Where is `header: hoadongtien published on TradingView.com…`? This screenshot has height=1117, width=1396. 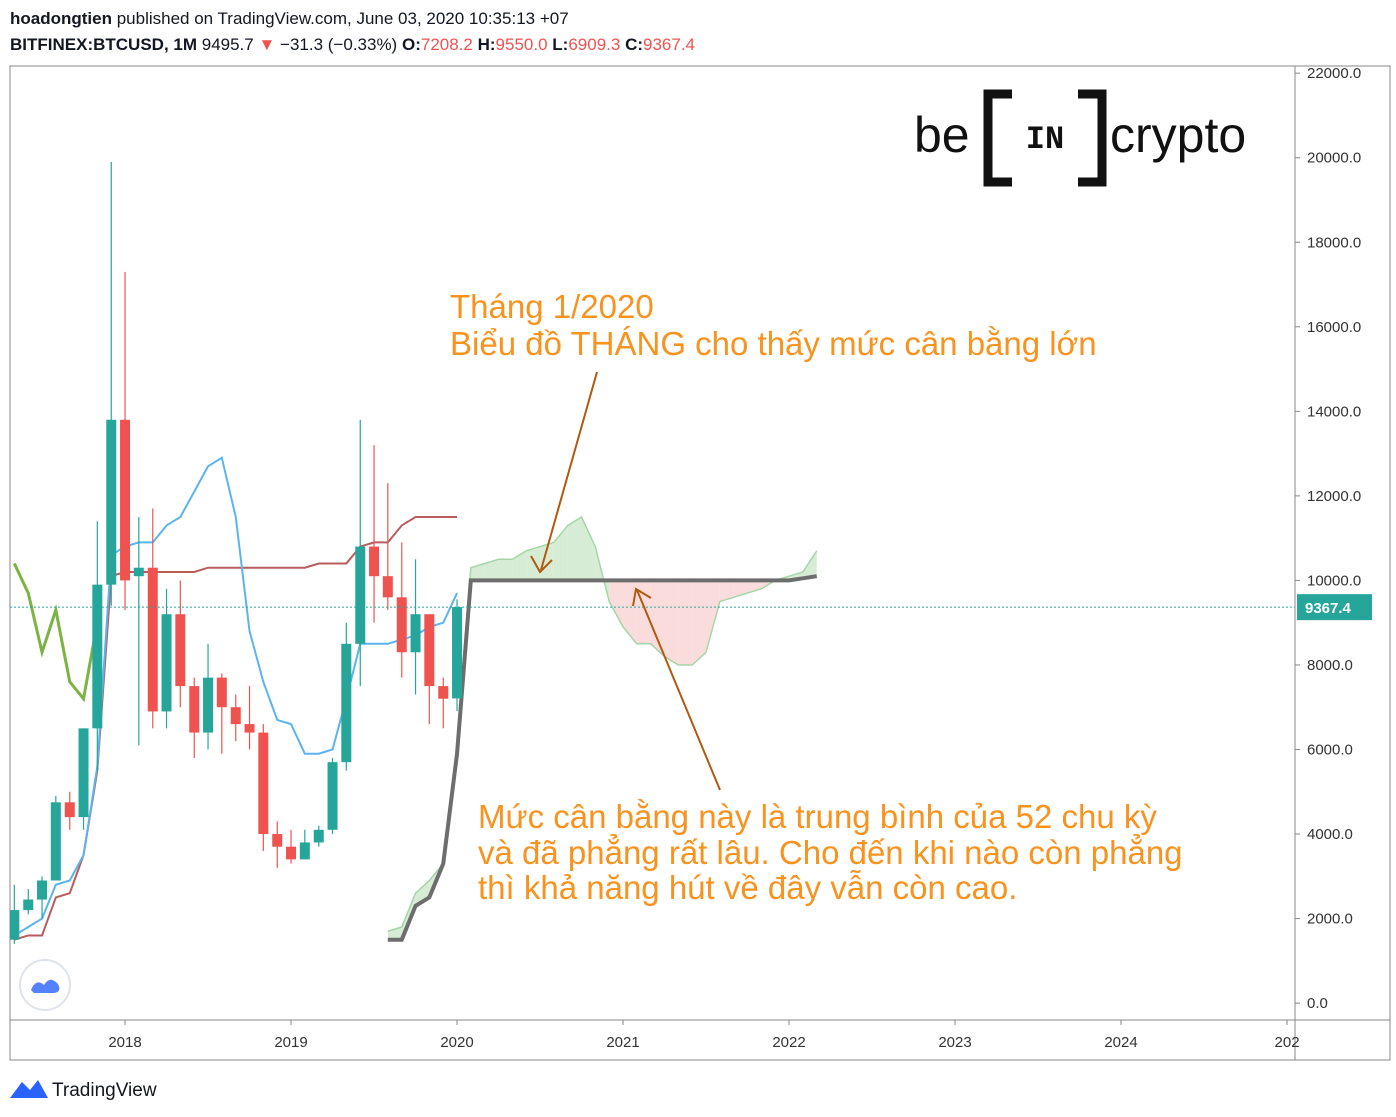 header: hoadongtien published on TradingView.com… is located at coordinates (352, 32).